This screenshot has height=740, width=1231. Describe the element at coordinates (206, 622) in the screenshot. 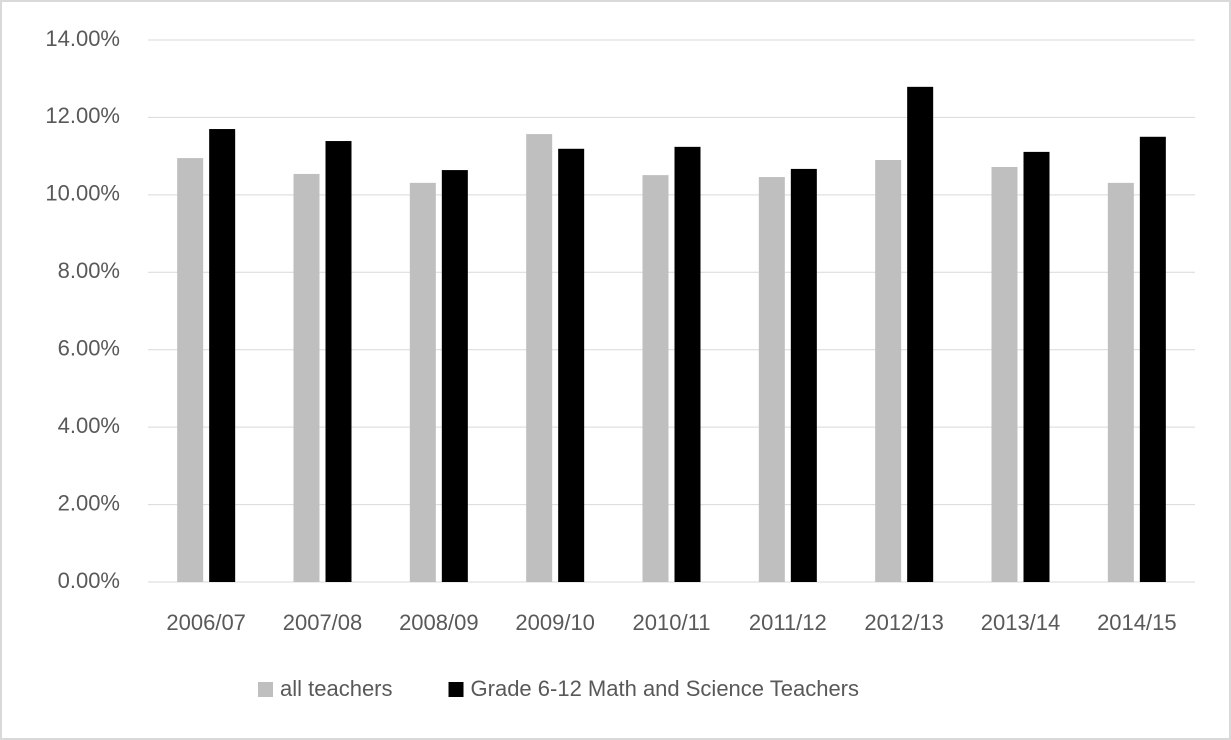

I see `x-tick-label: 2006/07` at that location.